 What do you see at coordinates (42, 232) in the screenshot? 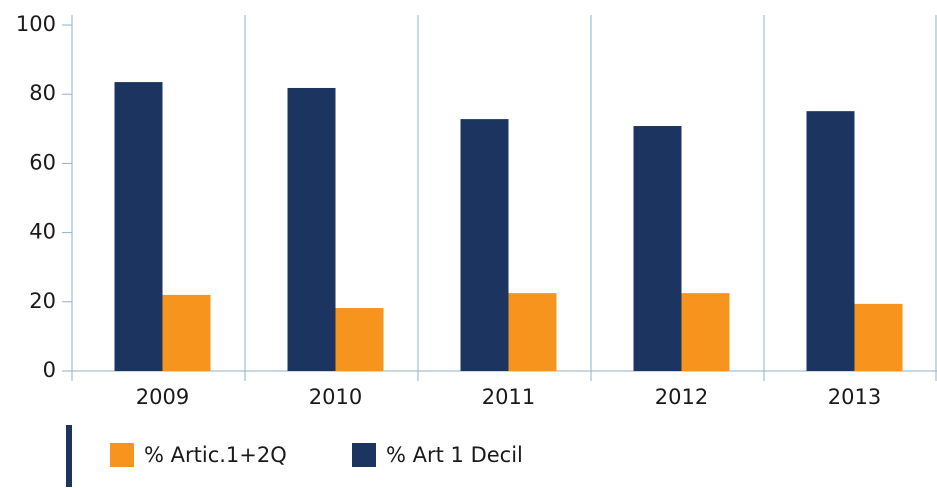
I see `y-tick-label: 40` at bounding box center [42, 232].